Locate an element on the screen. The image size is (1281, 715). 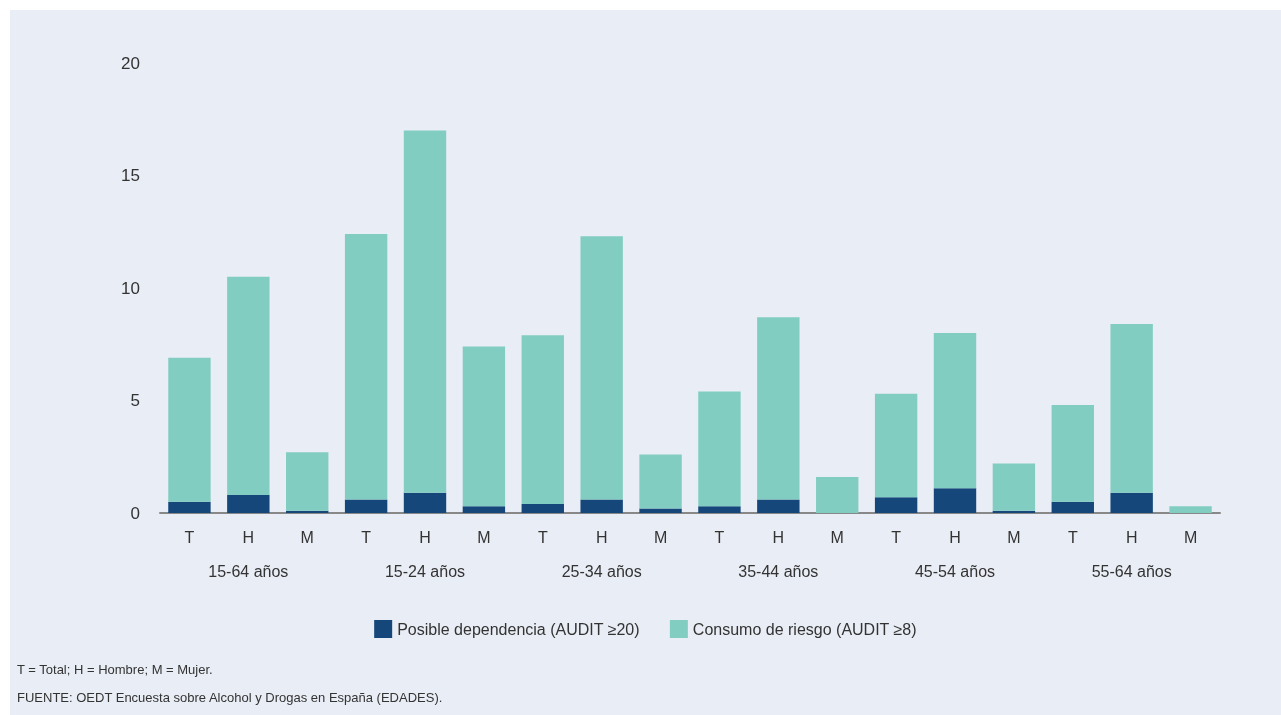
y-tick-label: 0 is located at coordinates (135, 513).